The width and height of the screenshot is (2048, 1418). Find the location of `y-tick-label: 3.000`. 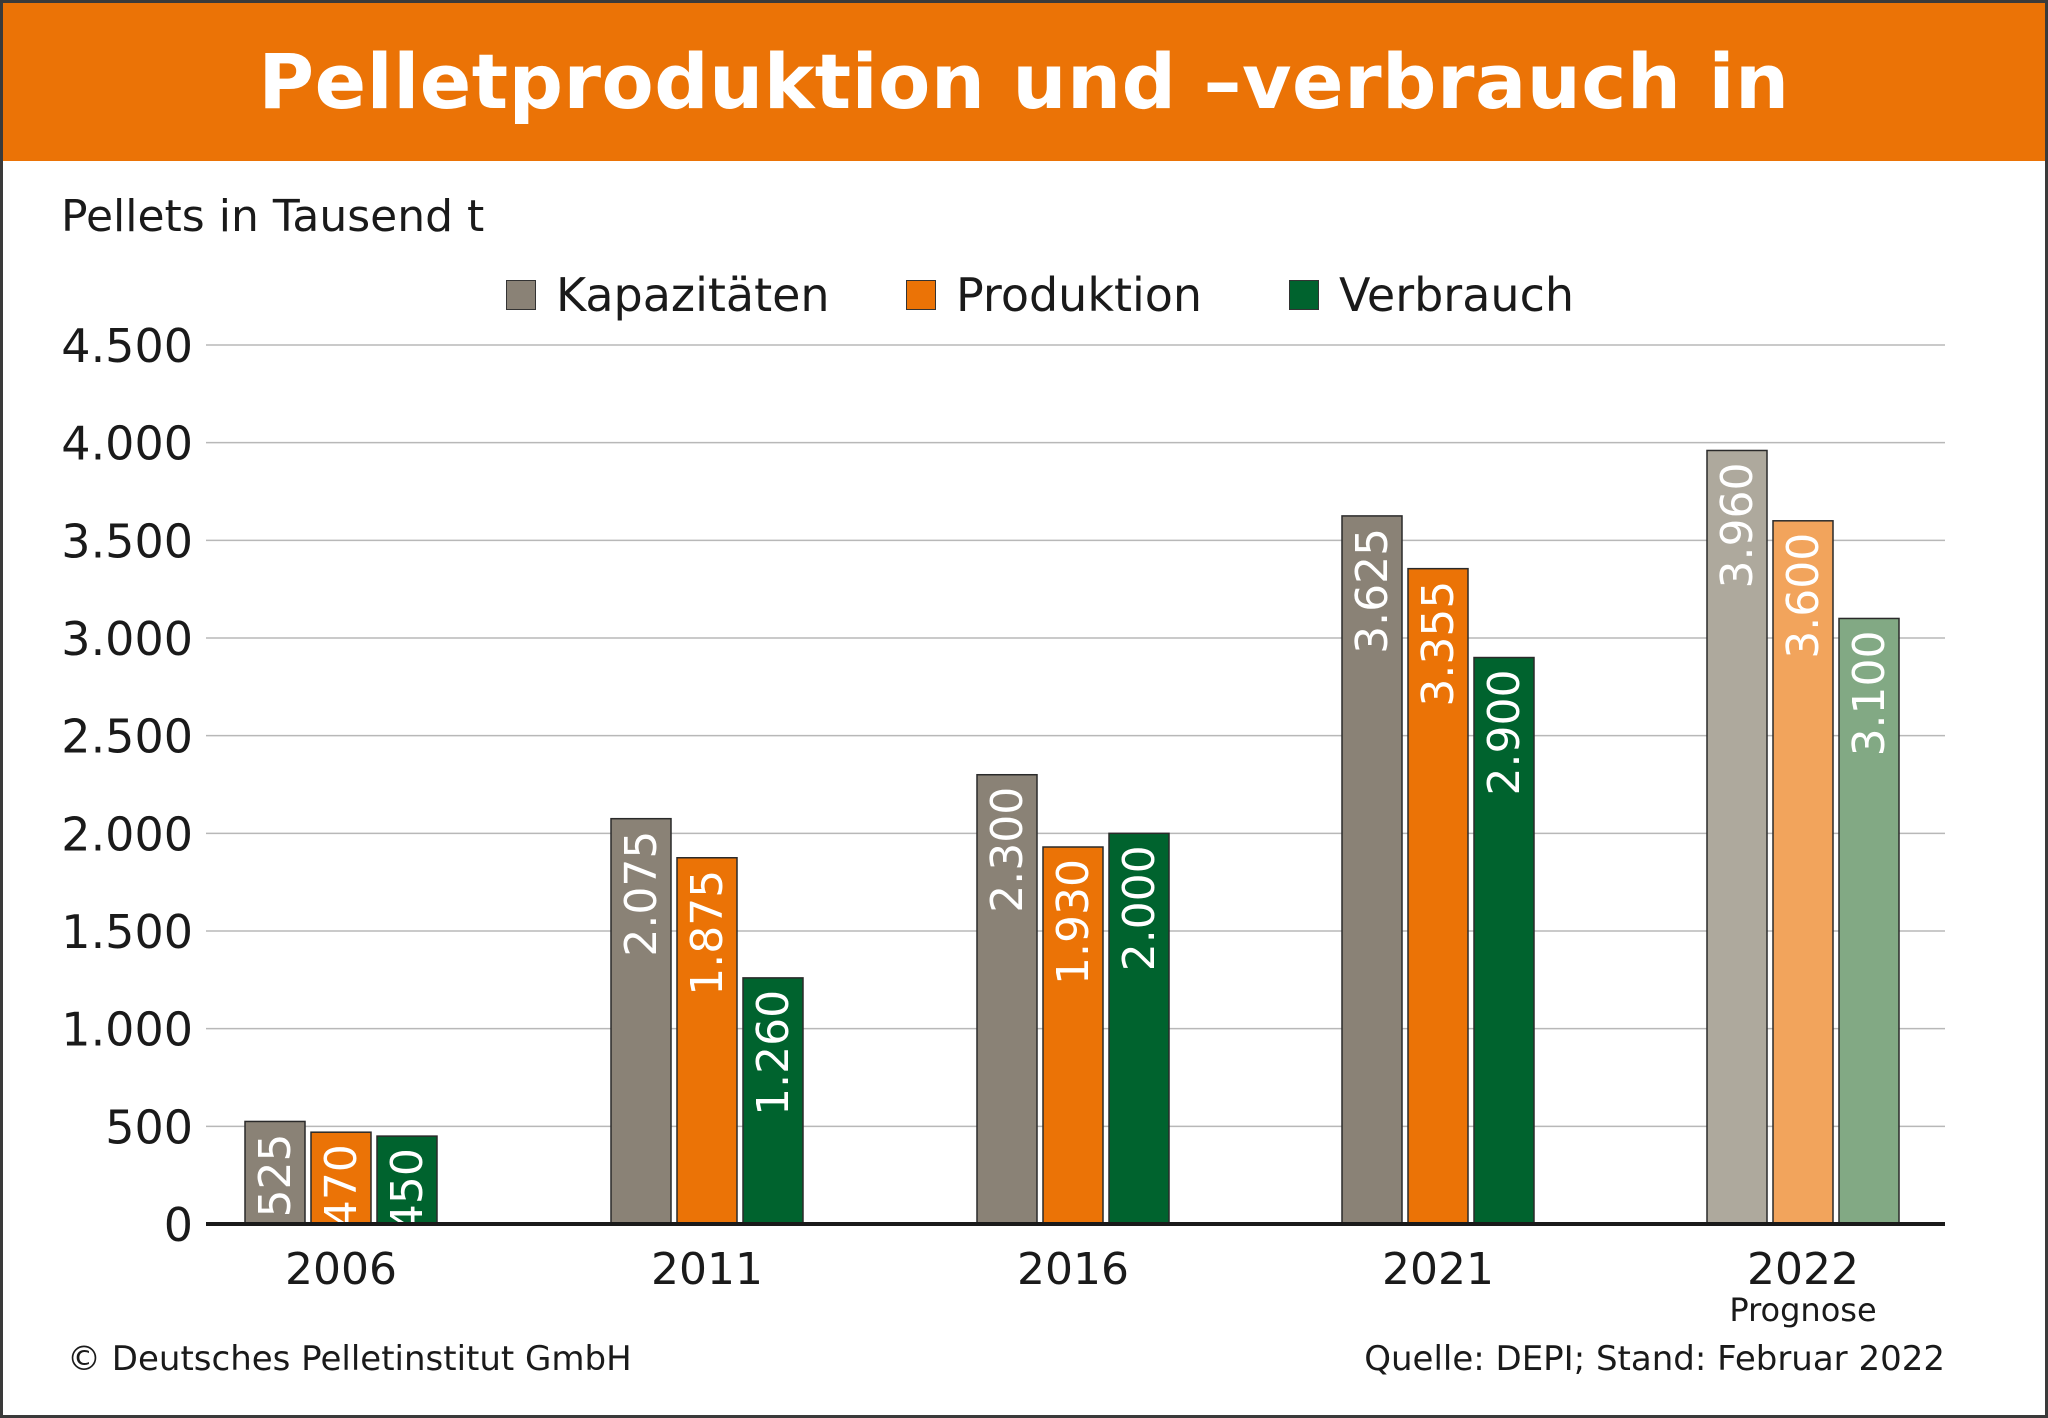

y-tick-label: 3.000 is located at coordinates (127, 639).